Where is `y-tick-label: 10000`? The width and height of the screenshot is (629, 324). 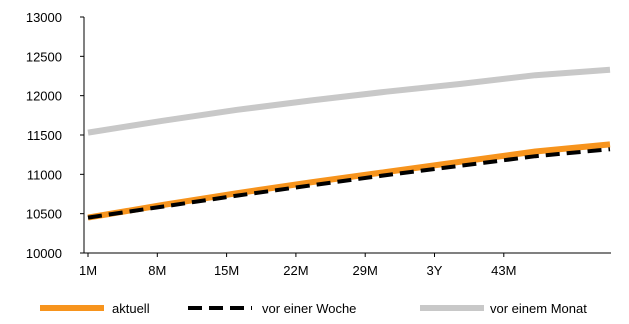
y-tick-label: 10000 is located at coordinates (44, 253).